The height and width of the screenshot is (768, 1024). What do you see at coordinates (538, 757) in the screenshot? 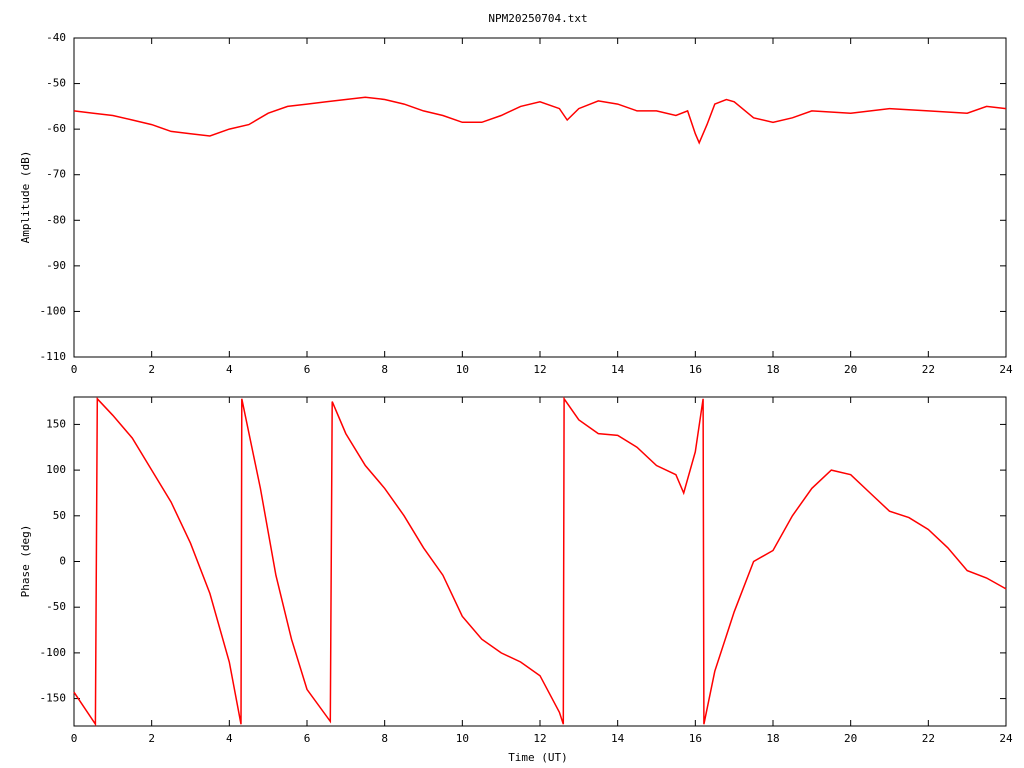
I see `x-axis-label: Time (UT)` at bounding box center [538, 757].